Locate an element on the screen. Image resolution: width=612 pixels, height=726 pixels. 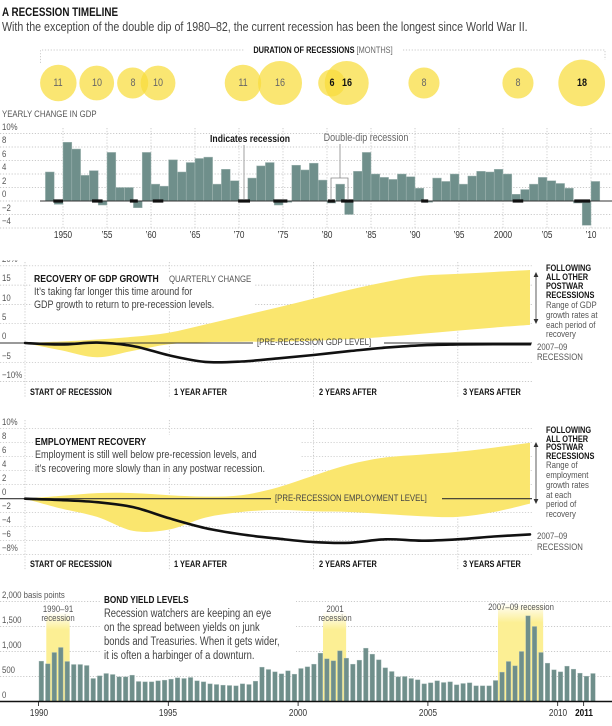
gdp-recovery-x-tick-label: 1 YEAR AFTER is located at coordinates (201, 392).